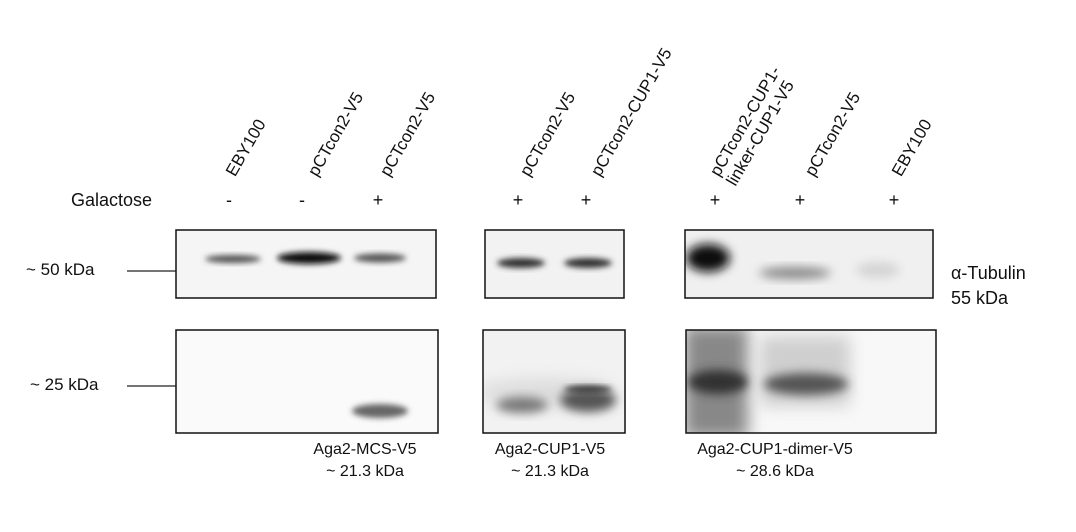 Image resolution: width=1076 pixels, height=532 pixels. I want to click on galactose-sign-2: -, so click(302, 200).